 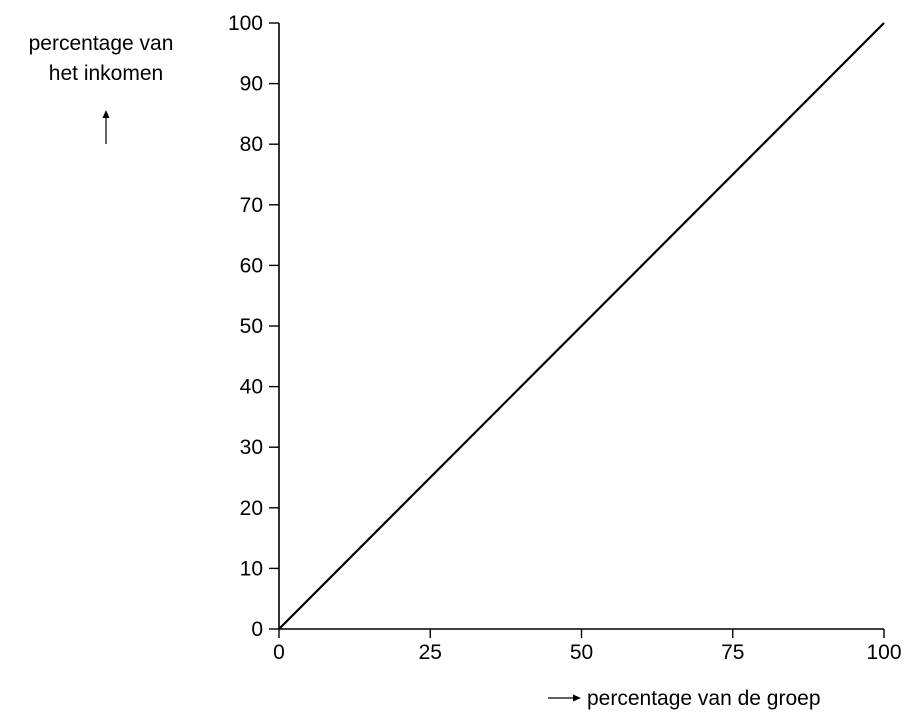 I want to click on x-axis-arrow-icon, so click(x=564, y=698).